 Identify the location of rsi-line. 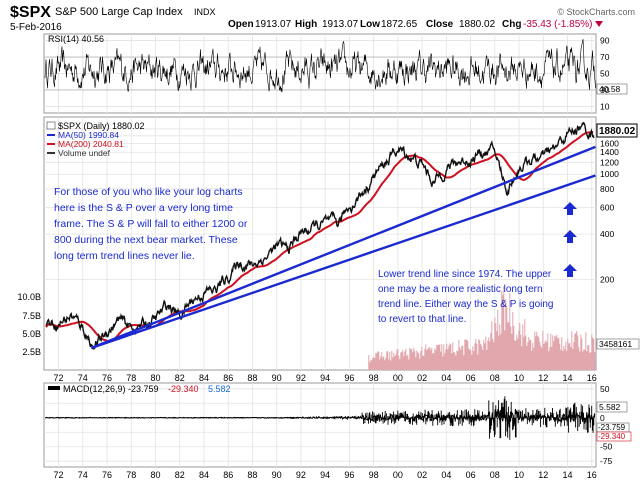
(320, 66).